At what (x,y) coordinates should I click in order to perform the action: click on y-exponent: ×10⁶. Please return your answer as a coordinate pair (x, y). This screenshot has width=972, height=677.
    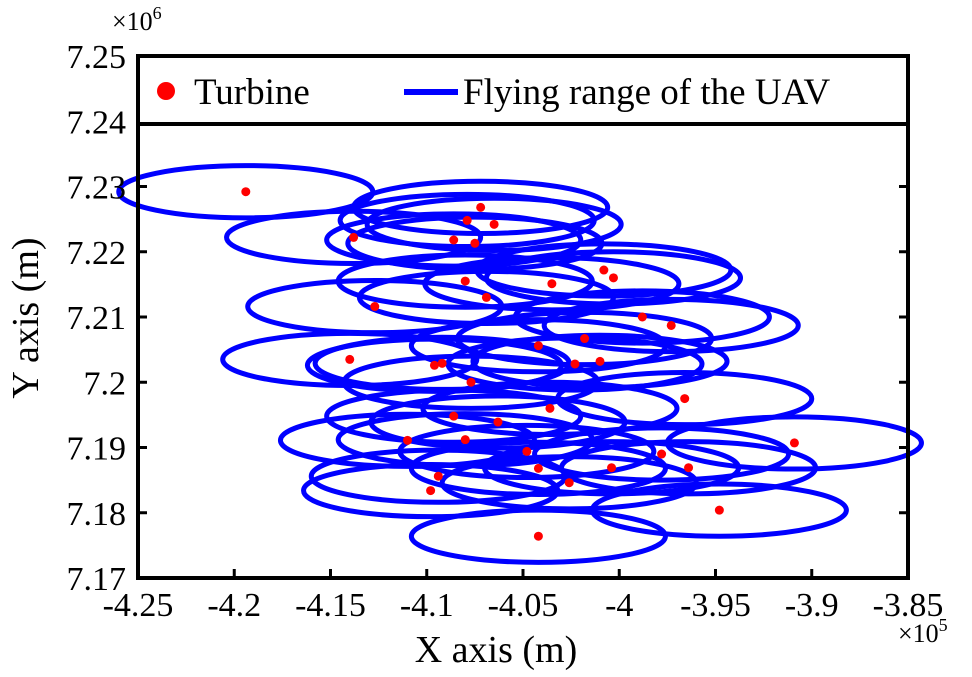
    Looking at the image, I should click on (137, 19).